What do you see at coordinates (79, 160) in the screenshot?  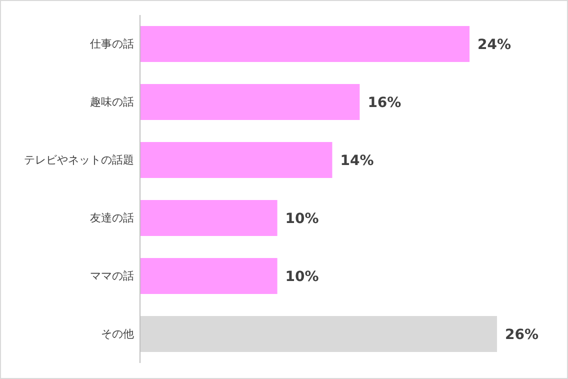 I see `y-tick-label: テレビやネットの話題` at bounding box center [79, 160].